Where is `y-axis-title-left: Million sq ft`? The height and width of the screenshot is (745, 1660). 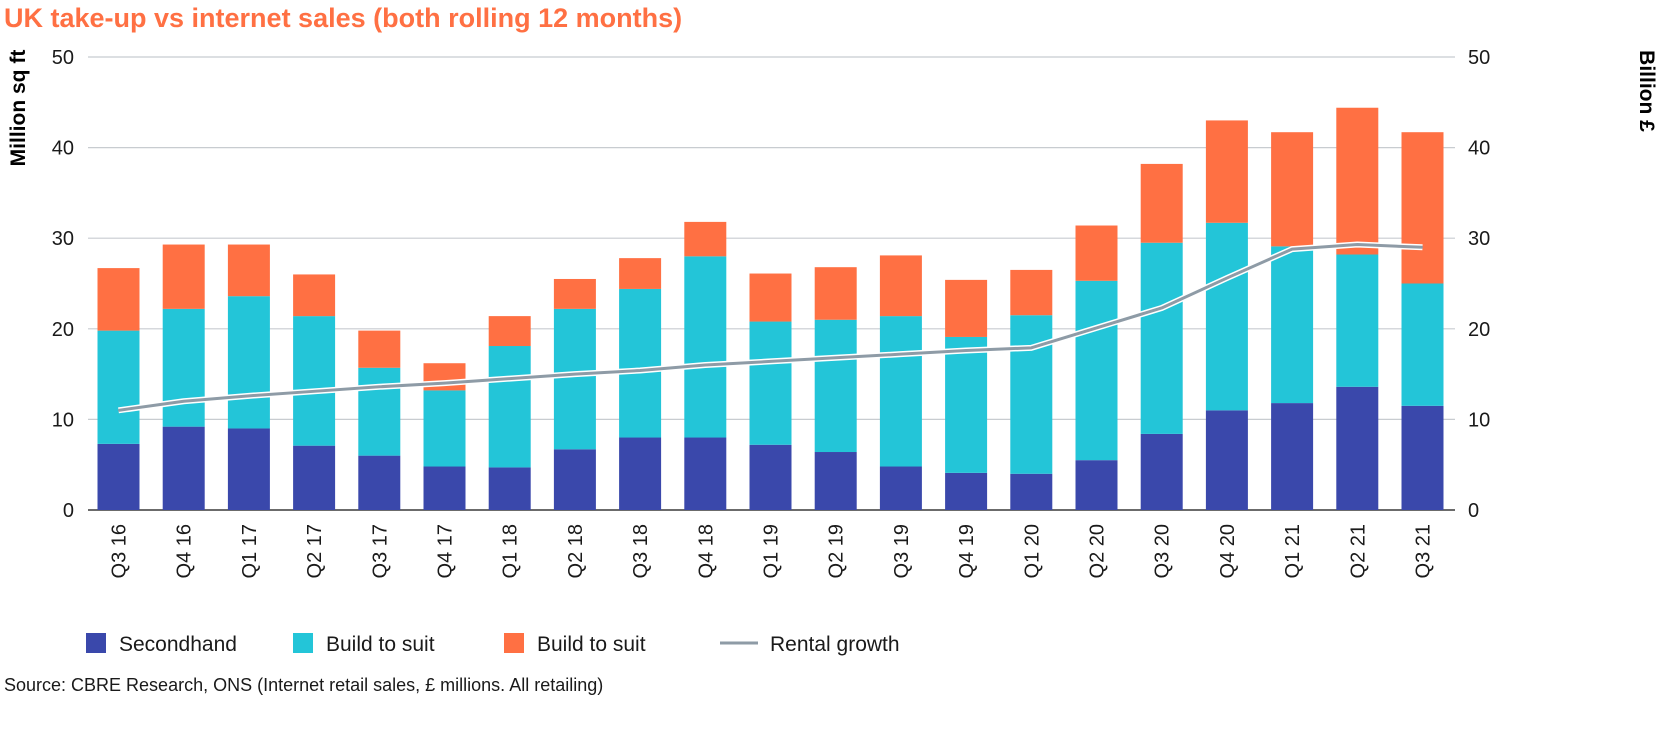
y-axis-title-left: Million sq ft is located at coordinates (18, 108).